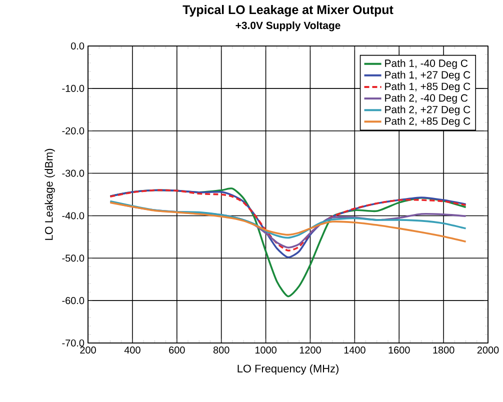 The width and height of the screenshot is (503, 402). Describe the element at coordinates (88, 350) in the screenshot. I see `x-tick-label: 200` at that location.